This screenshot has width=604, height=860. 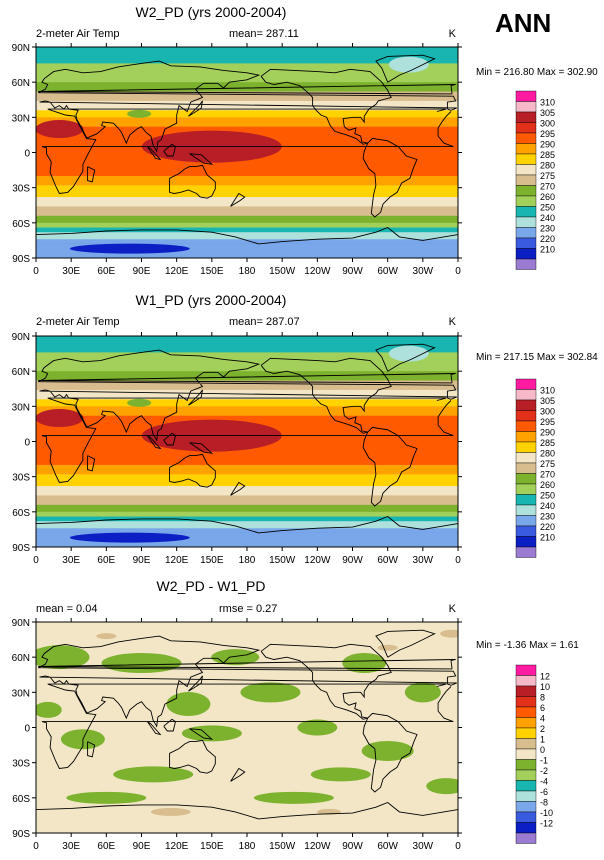 I want to click on legend-label: 280, so click(x=547, y=454).